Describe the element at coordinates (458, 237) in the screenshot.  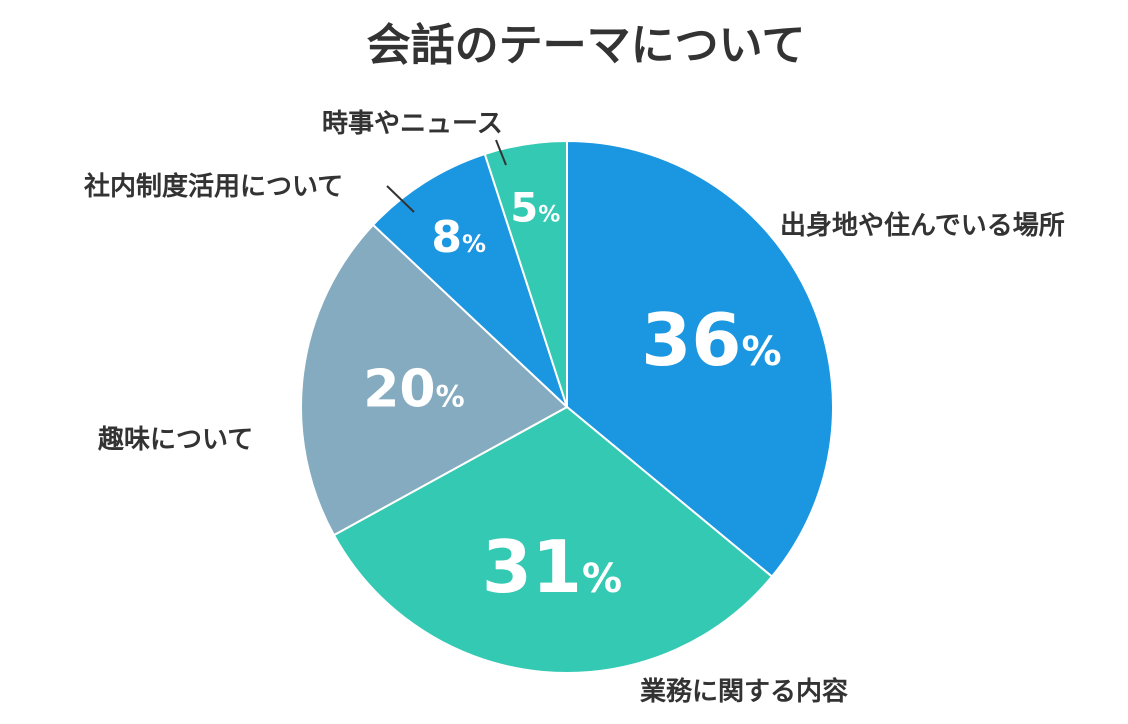
I see `slice-percentage-label: 8%` at that location.